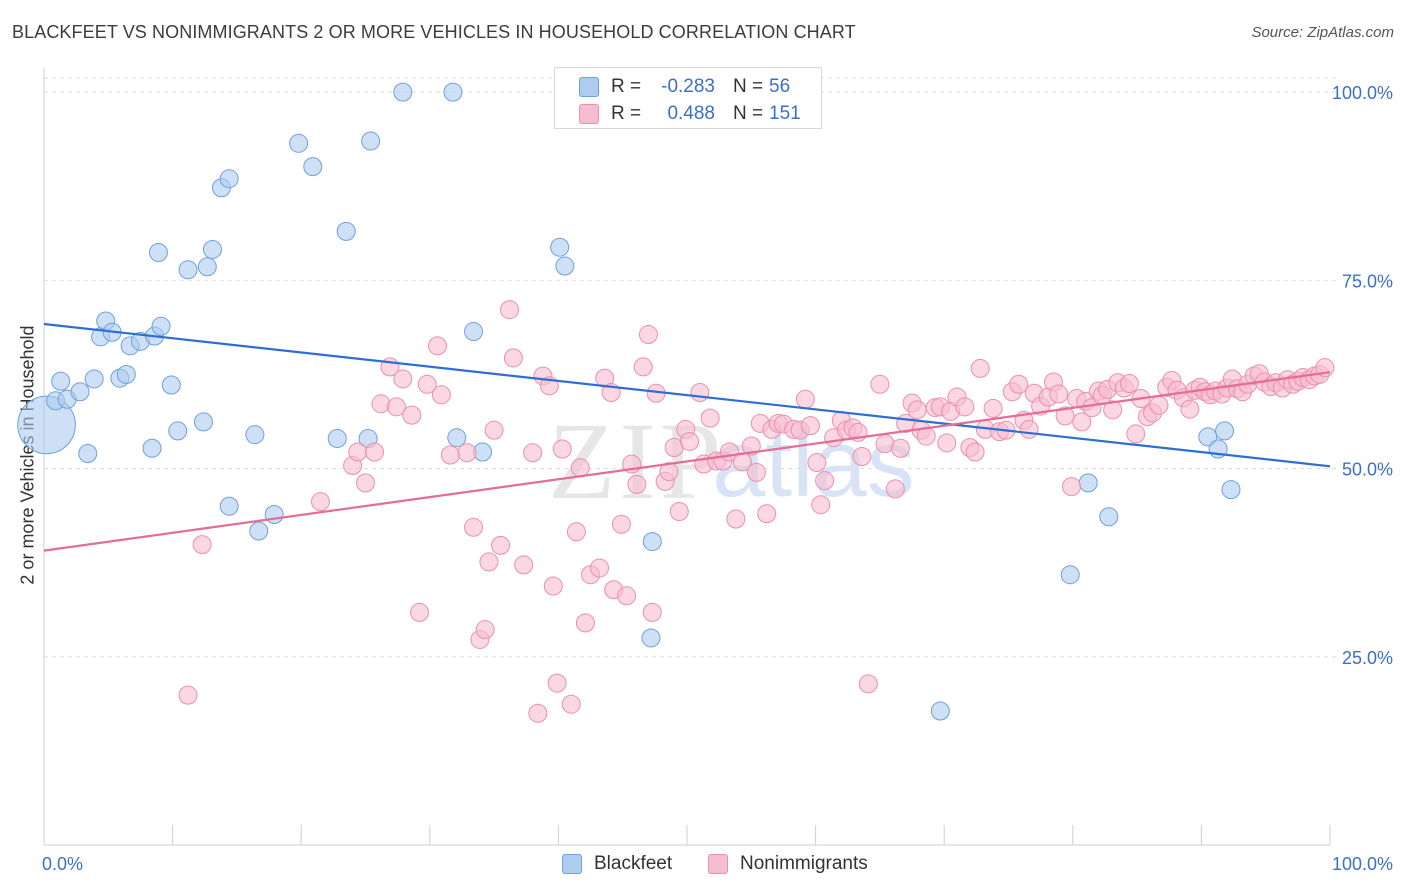 This screenshot has width=1406, height=892. Describe the element at coordinates (589, 114) in the screenshot. I see `nonimmigrants-swatch` at that location.